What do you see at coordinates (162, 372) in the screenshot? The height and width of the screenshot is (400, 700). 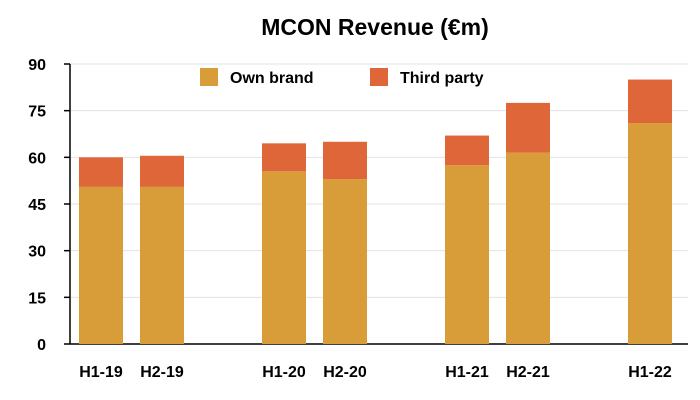 I see `x-tick-label: H2-19` at bounding box center [162, 372].